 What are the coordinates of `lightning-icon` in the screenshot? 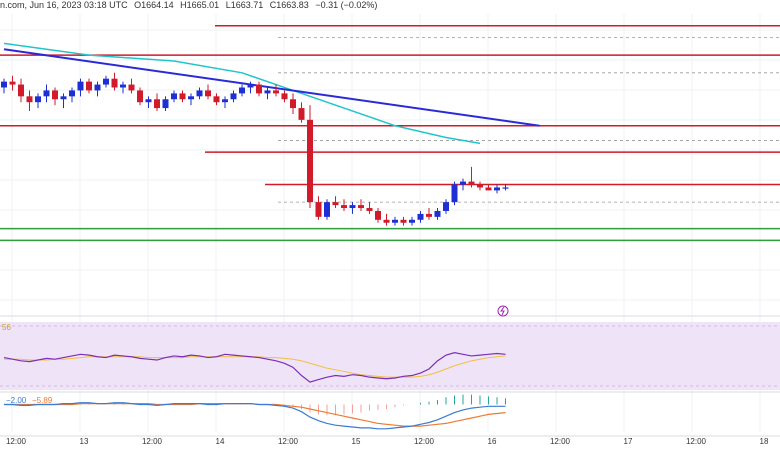 It's located at (503, 311).